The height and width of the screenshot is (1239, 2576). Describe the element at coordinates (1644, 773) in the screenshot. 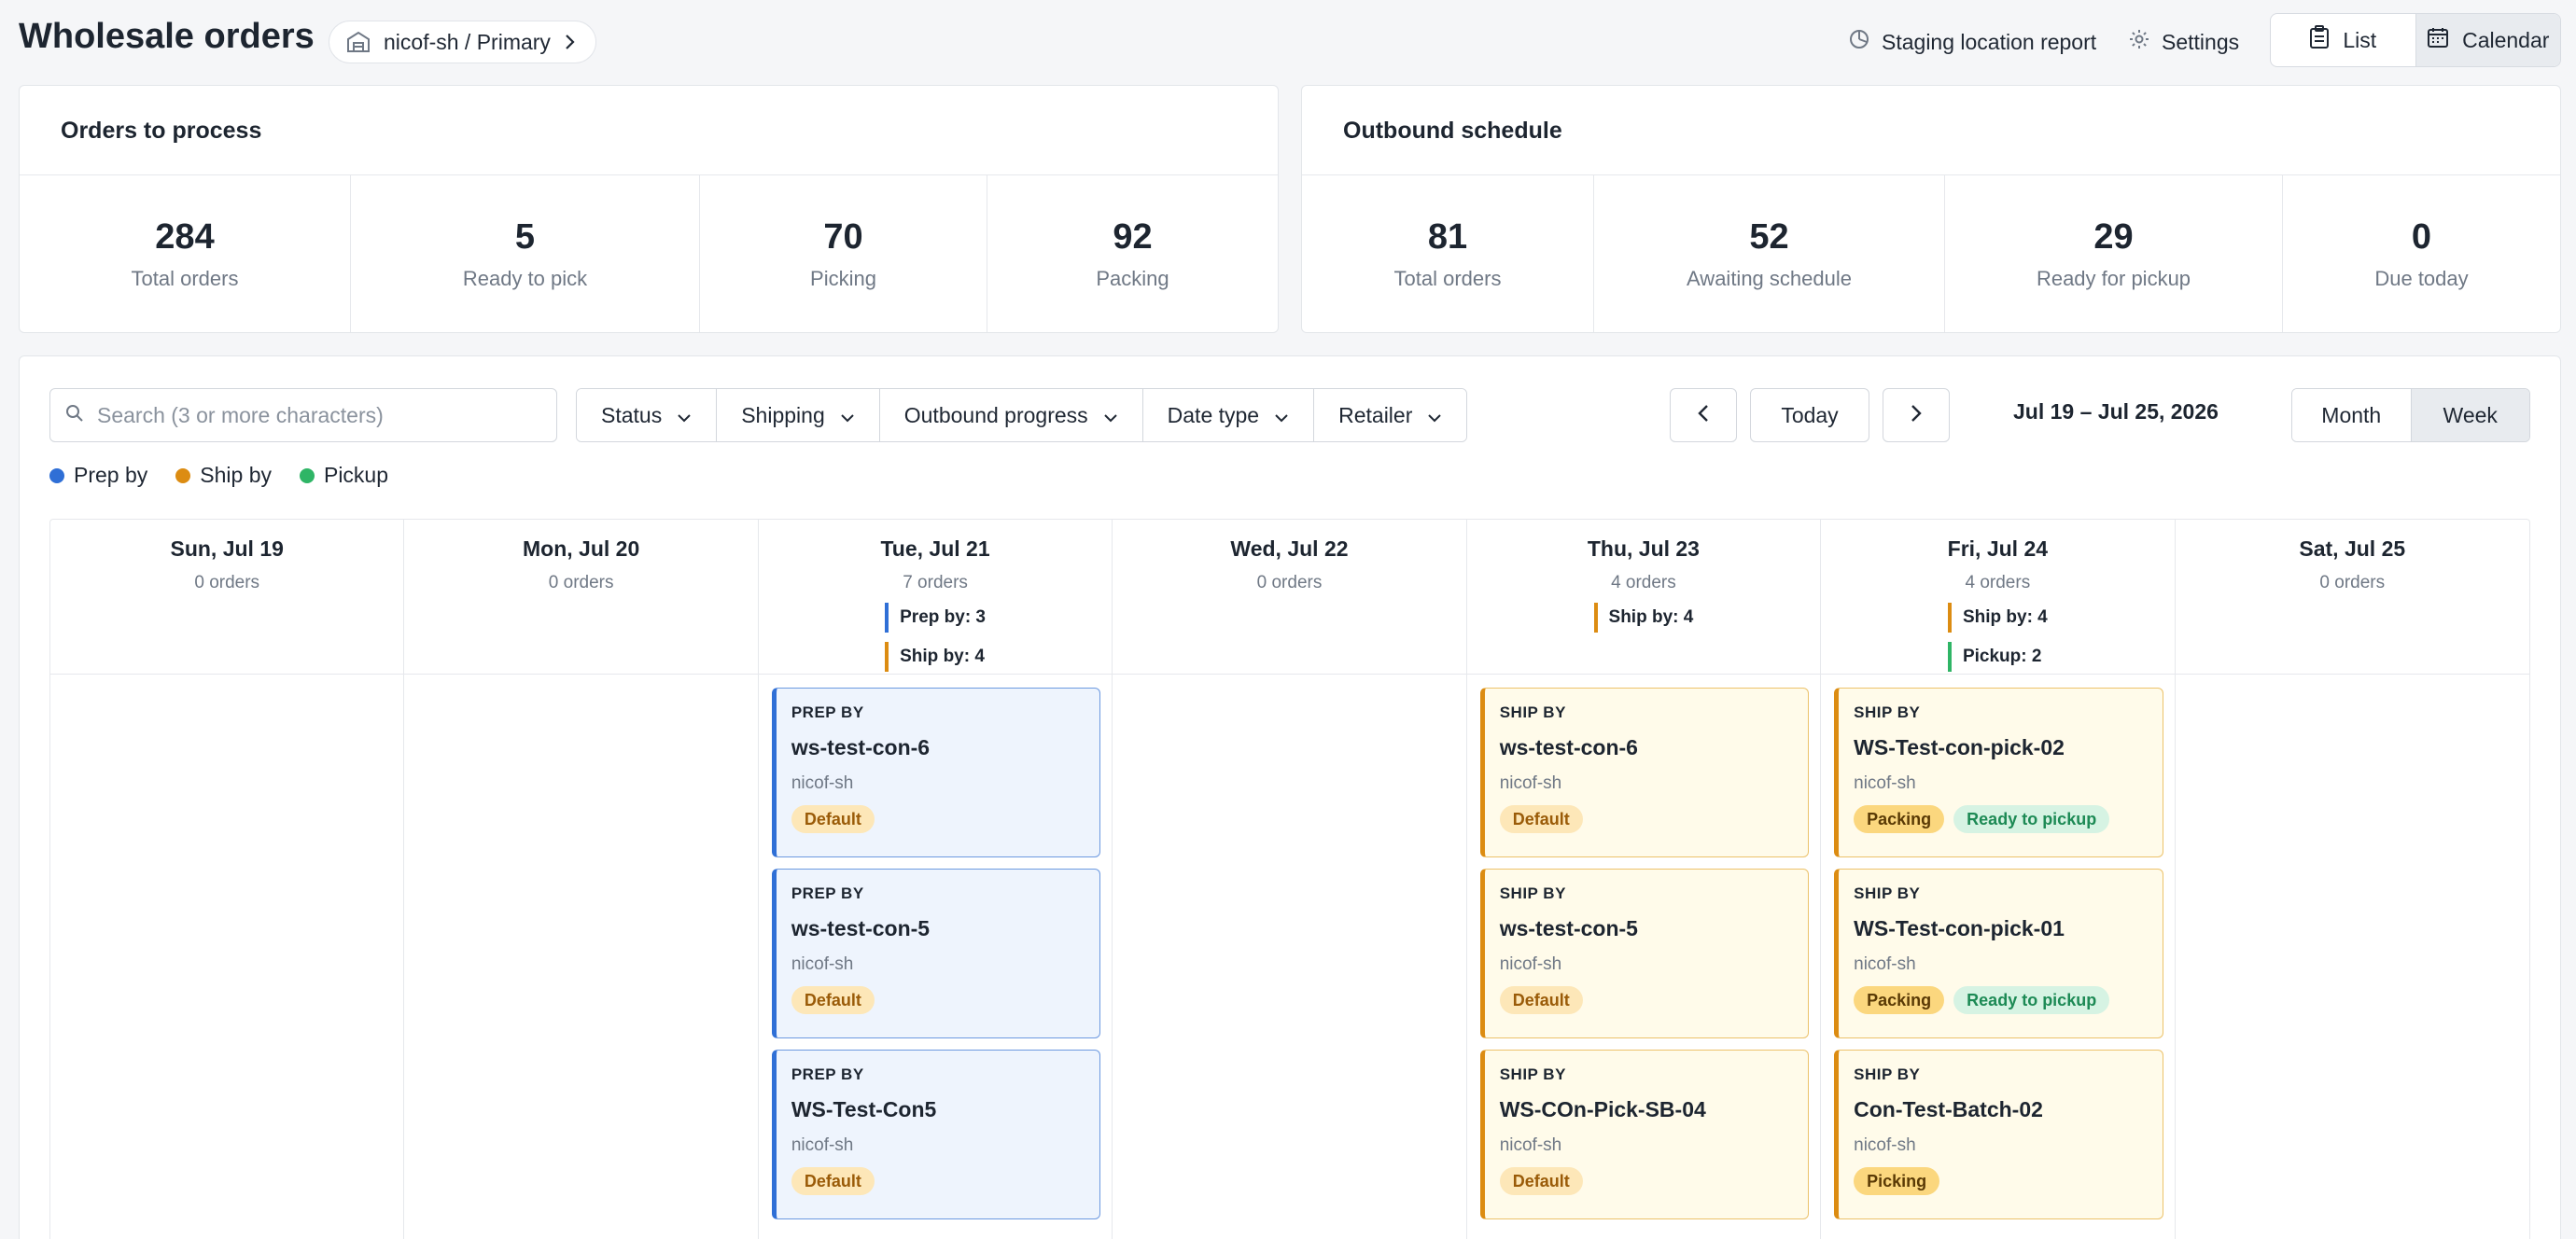

I see `order-card: SHIP BY ws-test-con-6 nicof-sh Default` at that location.